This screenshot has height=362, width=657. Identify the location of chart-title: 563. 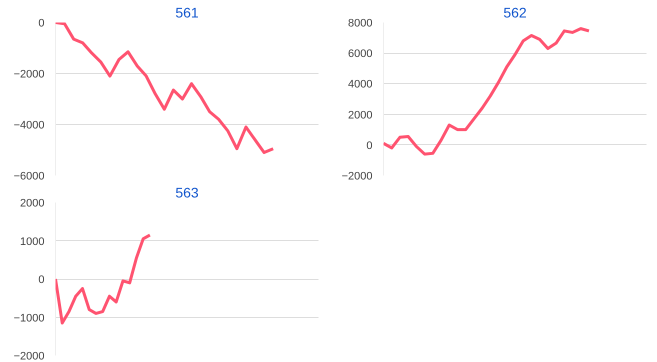
(187, 192).